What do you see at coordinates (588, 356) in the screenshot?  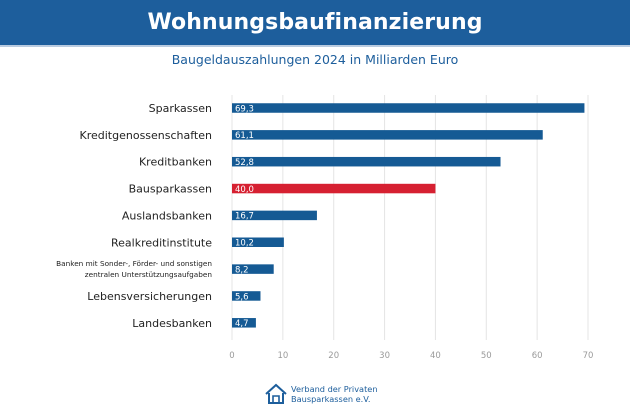 I see `x-tick-label: 70` at bounding box center [588, 356].